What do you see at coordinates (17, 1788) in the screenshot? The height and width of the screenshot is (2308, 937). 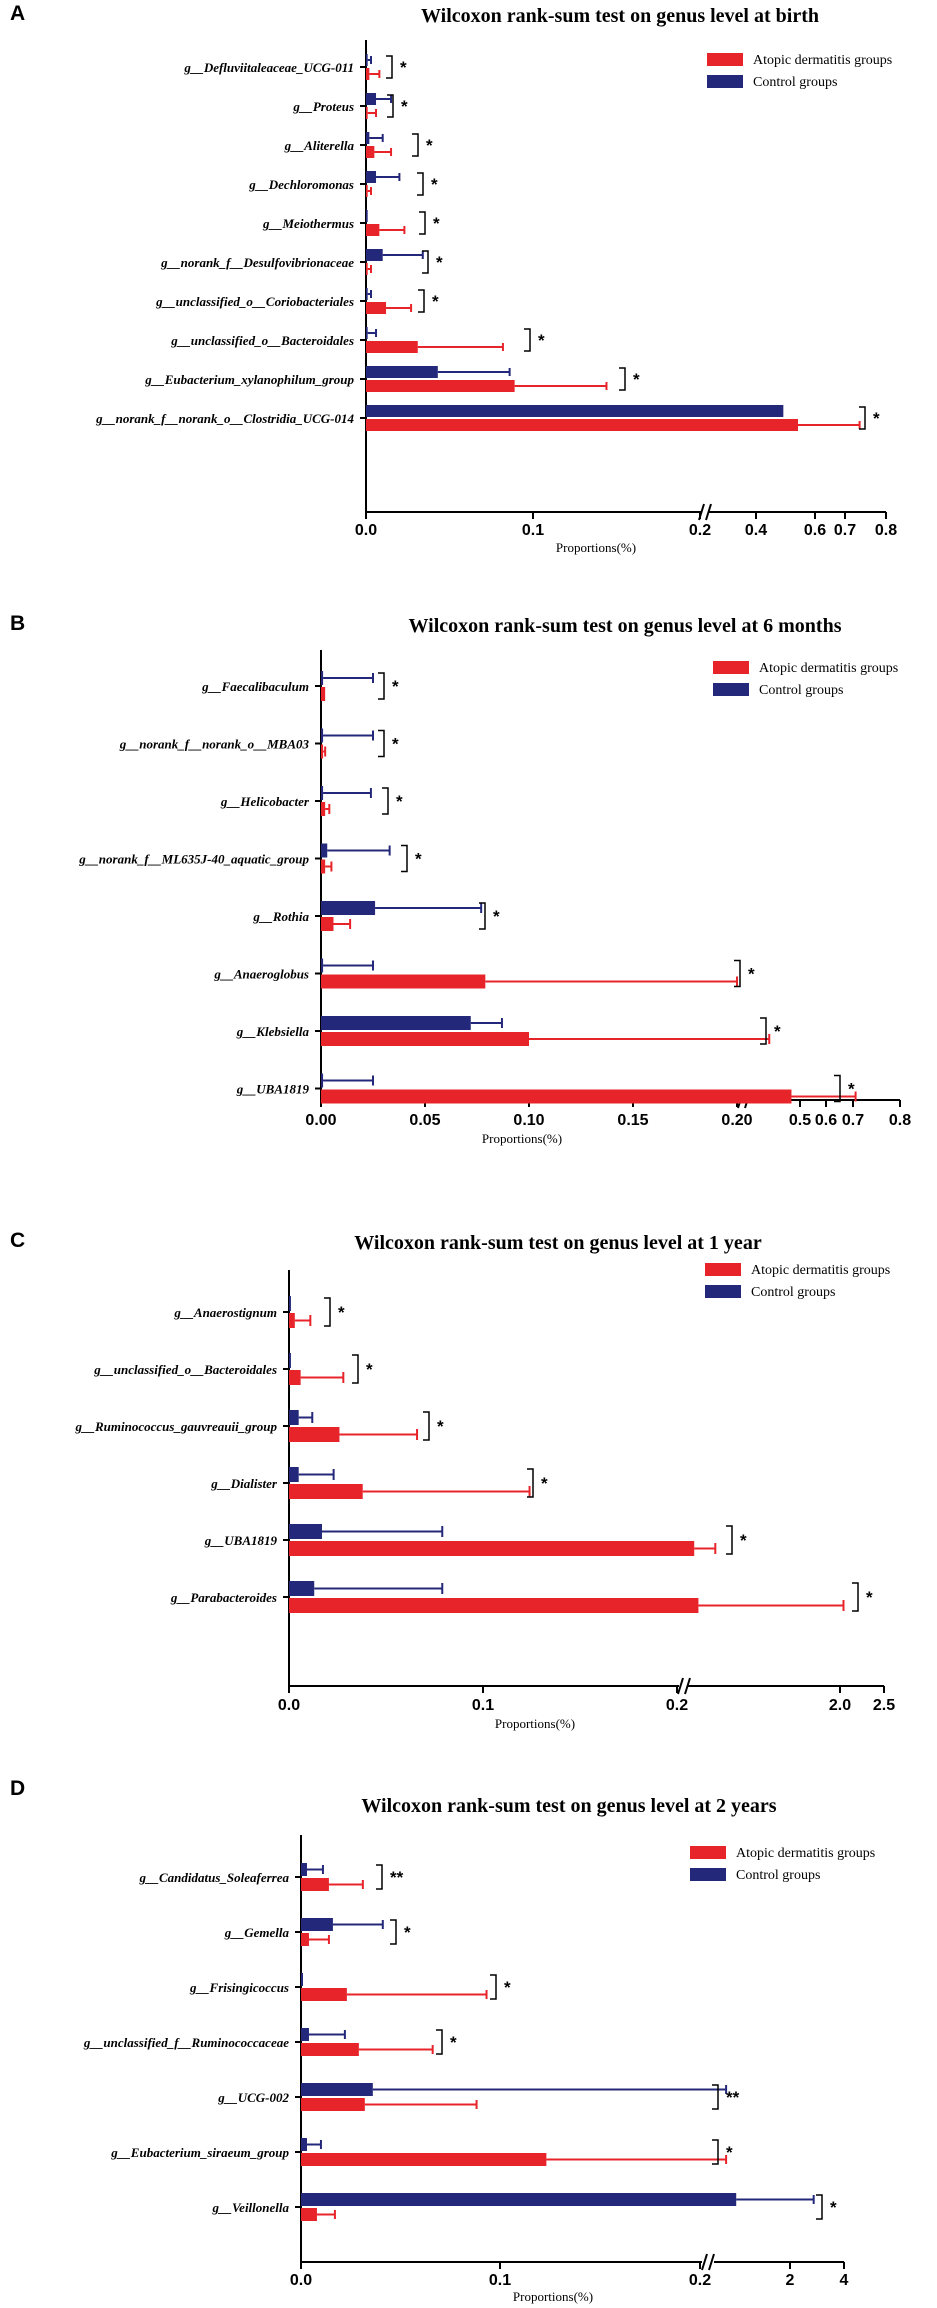 I see `panel-letter: D` at bounding box center [17, 1788].